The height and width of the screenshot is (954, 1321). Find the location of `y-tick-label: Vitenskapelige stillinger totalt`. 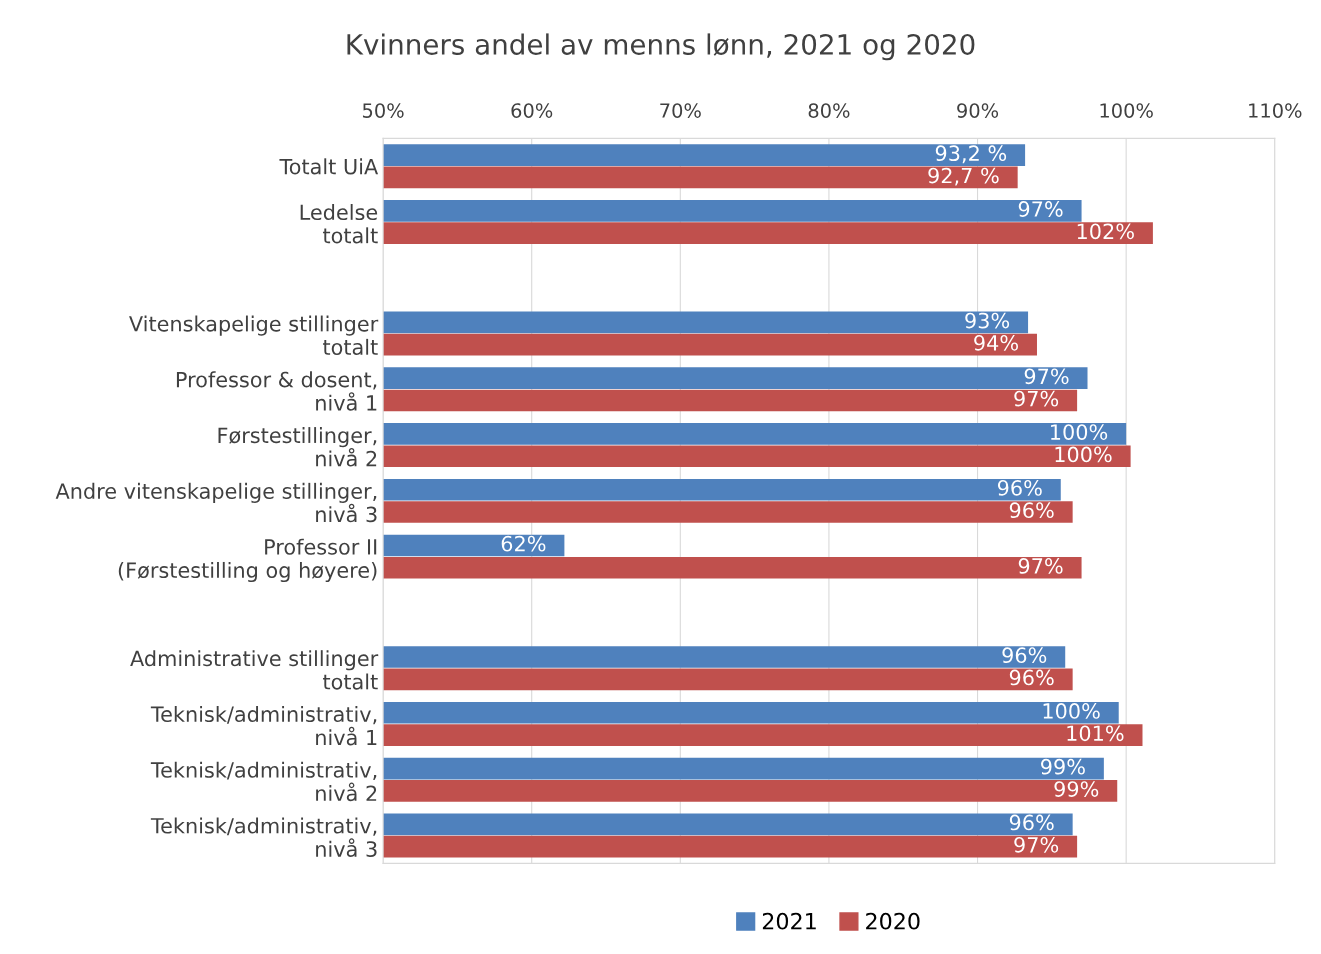

y-tick-label: Vitenskapelige stillinger totalt is located at coordinates (254, 335).